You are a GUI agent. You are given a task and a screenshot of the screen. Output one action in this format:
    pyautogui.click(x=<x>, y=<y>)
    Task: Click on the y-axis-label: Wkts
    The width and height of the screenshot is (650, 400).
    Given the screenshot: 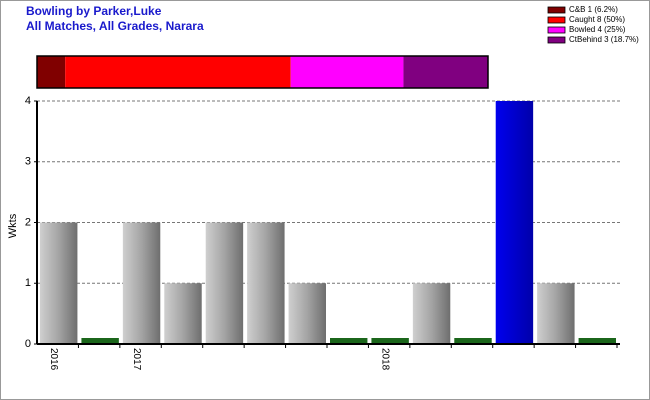 What is the action you would take?
    pyautogui.click(x=13, y=225)
    